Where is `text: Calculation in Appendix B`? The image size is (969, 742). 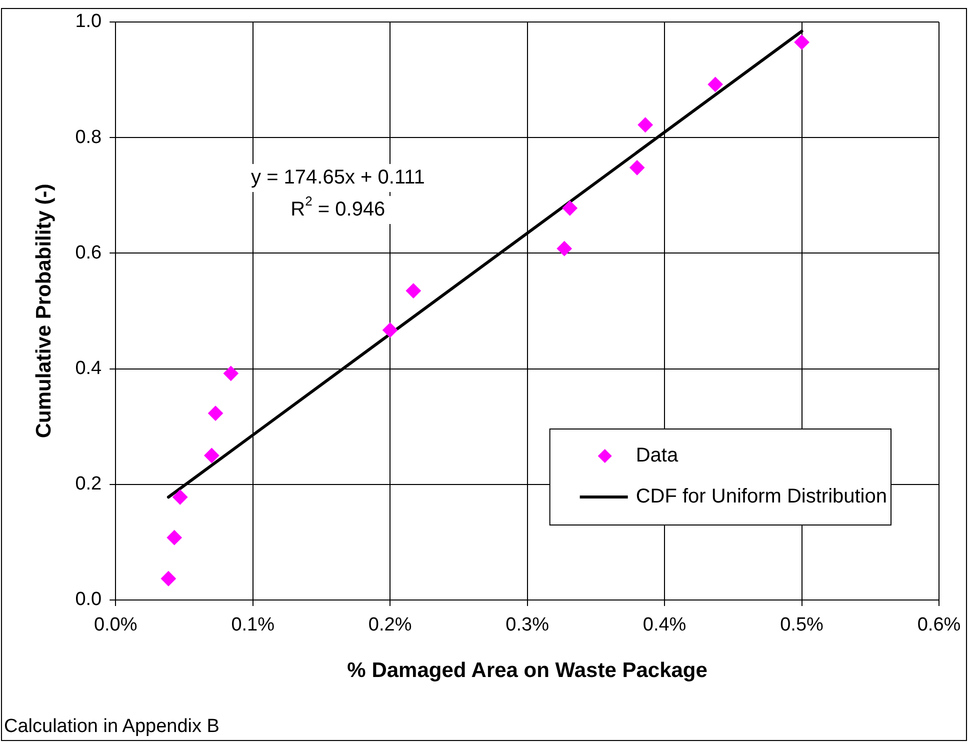 text: Calculation in Appendix B is located at coordinates (112, 727).